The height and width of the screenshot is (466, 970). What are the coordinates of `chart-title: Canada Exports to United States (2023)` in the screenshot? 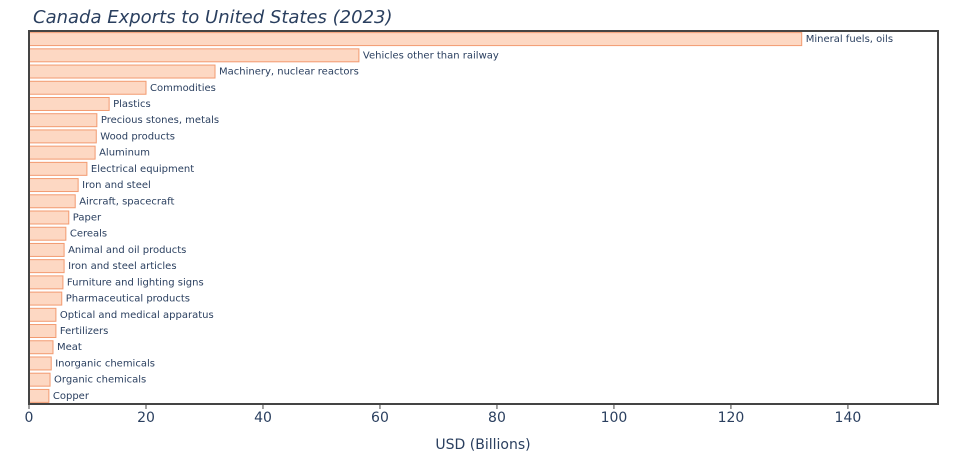 It's located at (213, 17).